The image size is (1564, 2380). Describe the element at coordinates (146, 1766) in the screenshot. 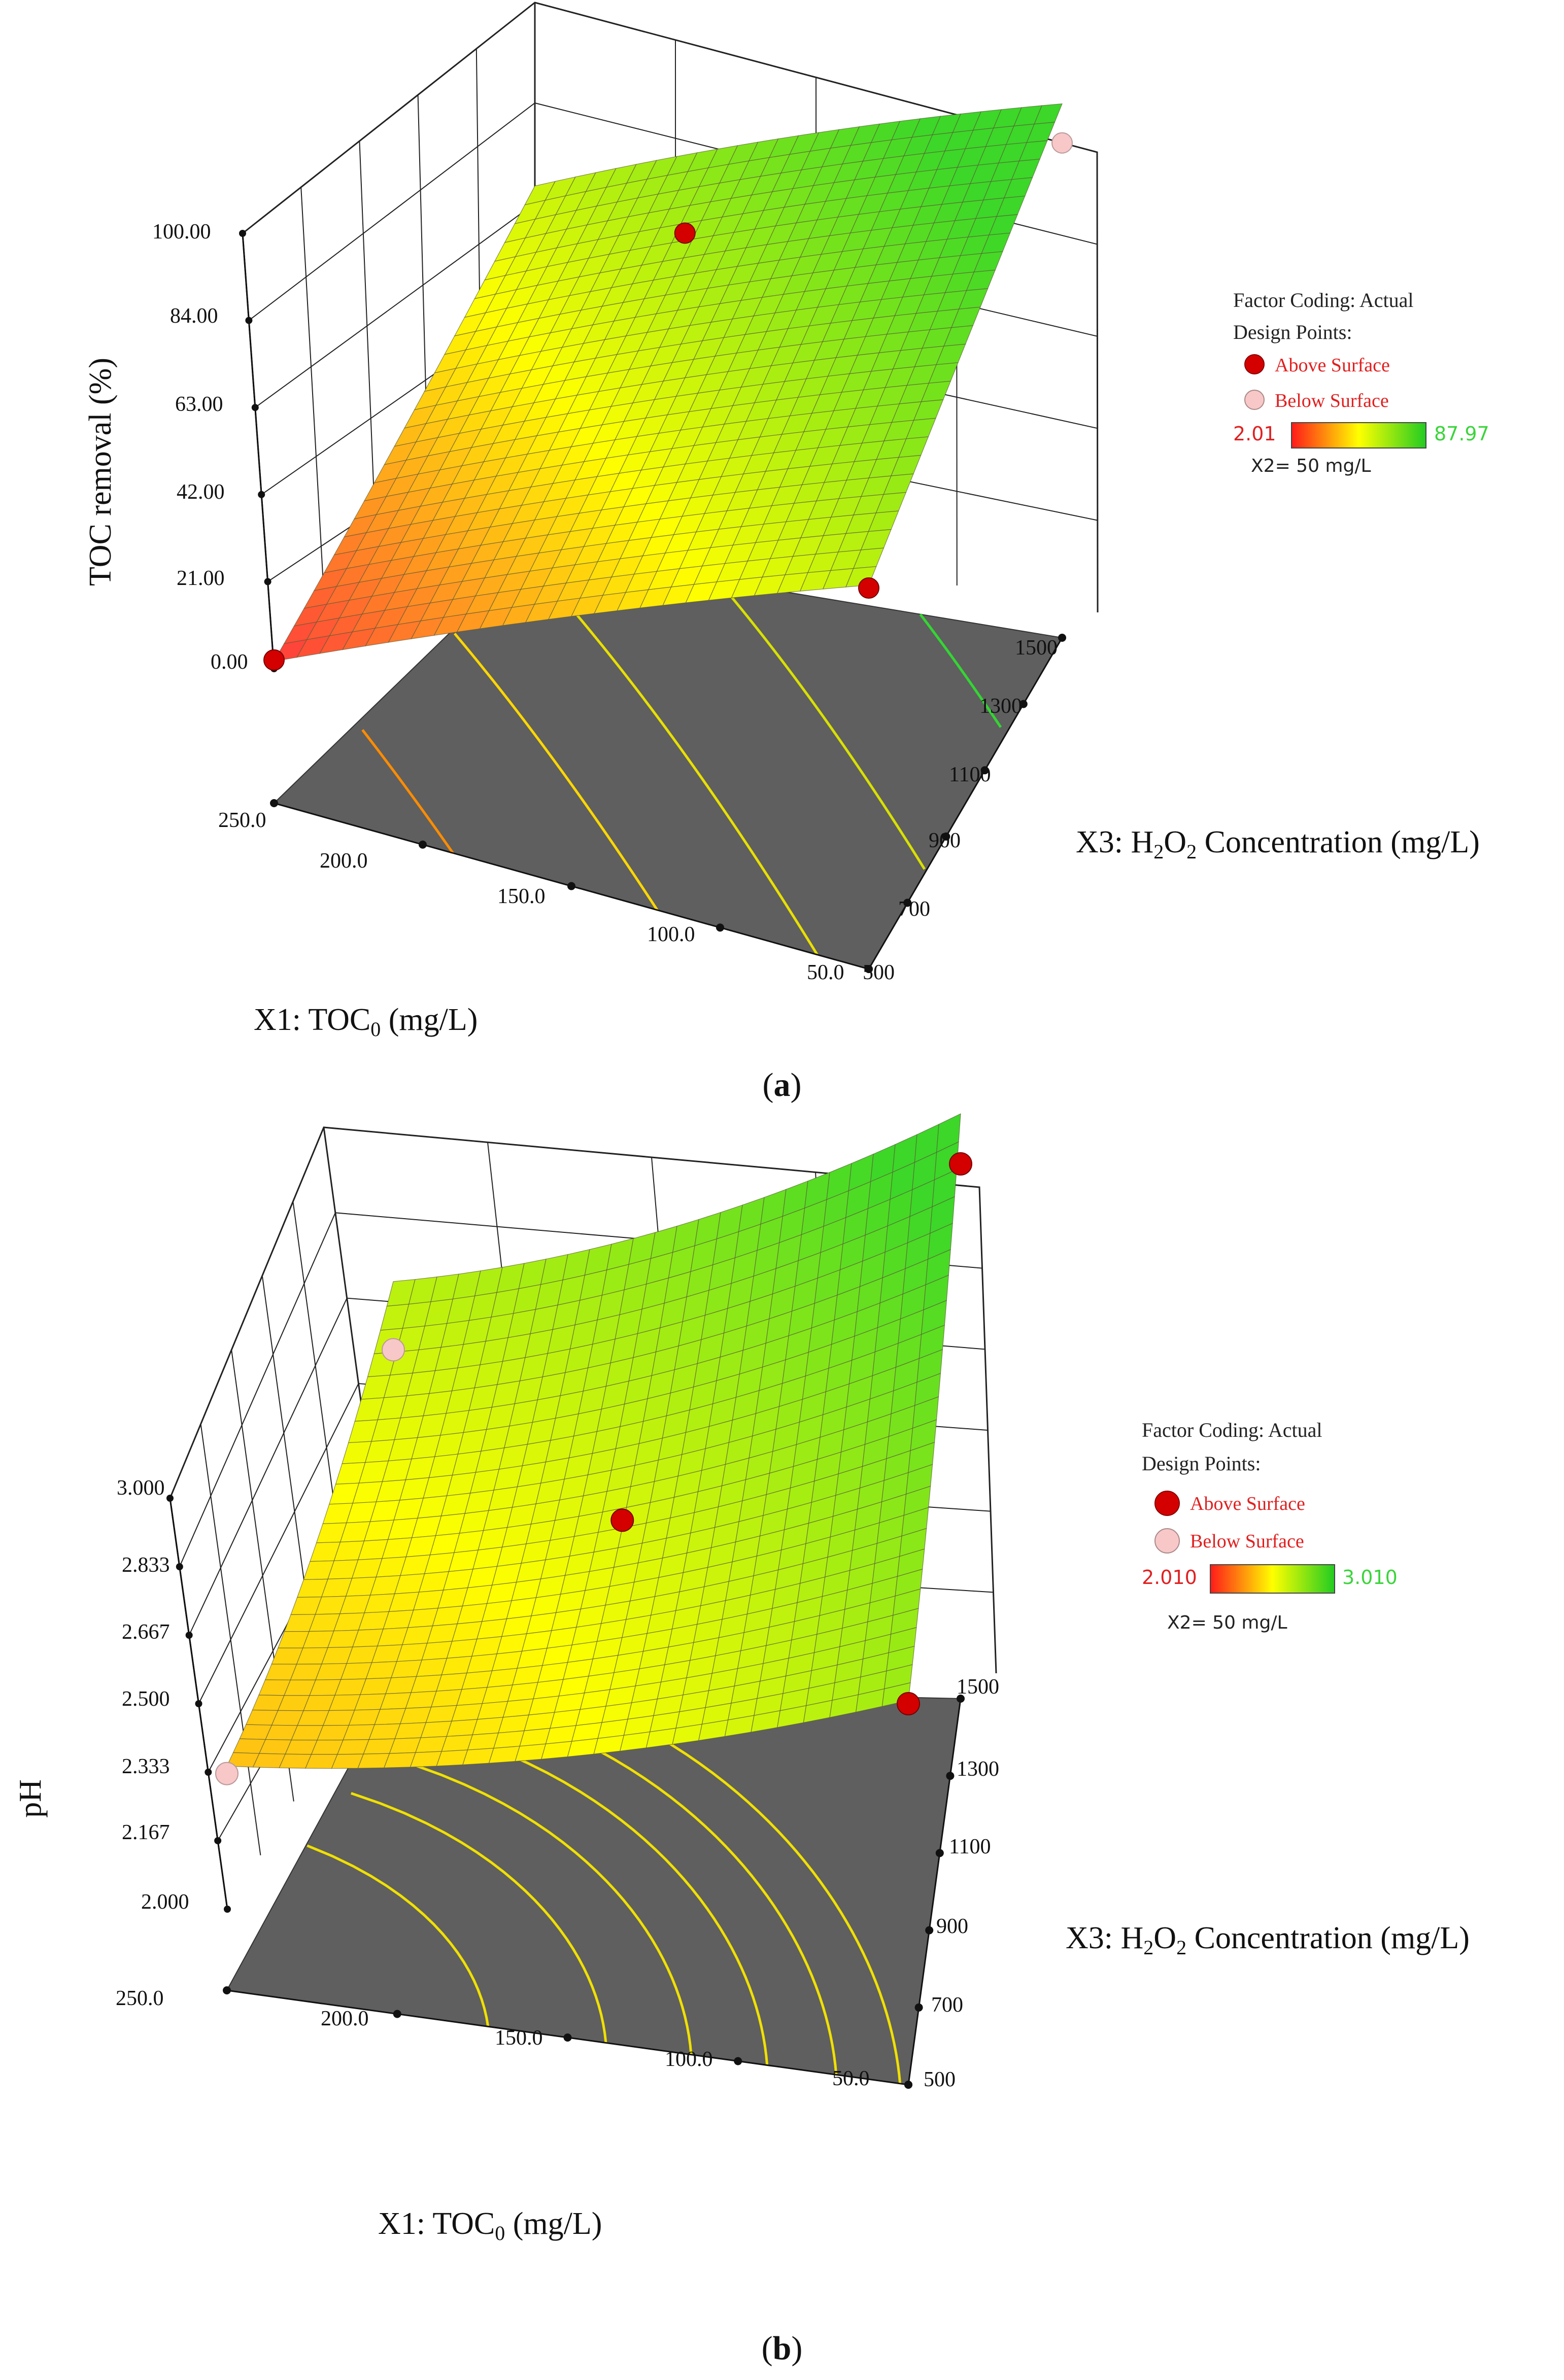

I see `z-tick-label: 2.333` at that location.